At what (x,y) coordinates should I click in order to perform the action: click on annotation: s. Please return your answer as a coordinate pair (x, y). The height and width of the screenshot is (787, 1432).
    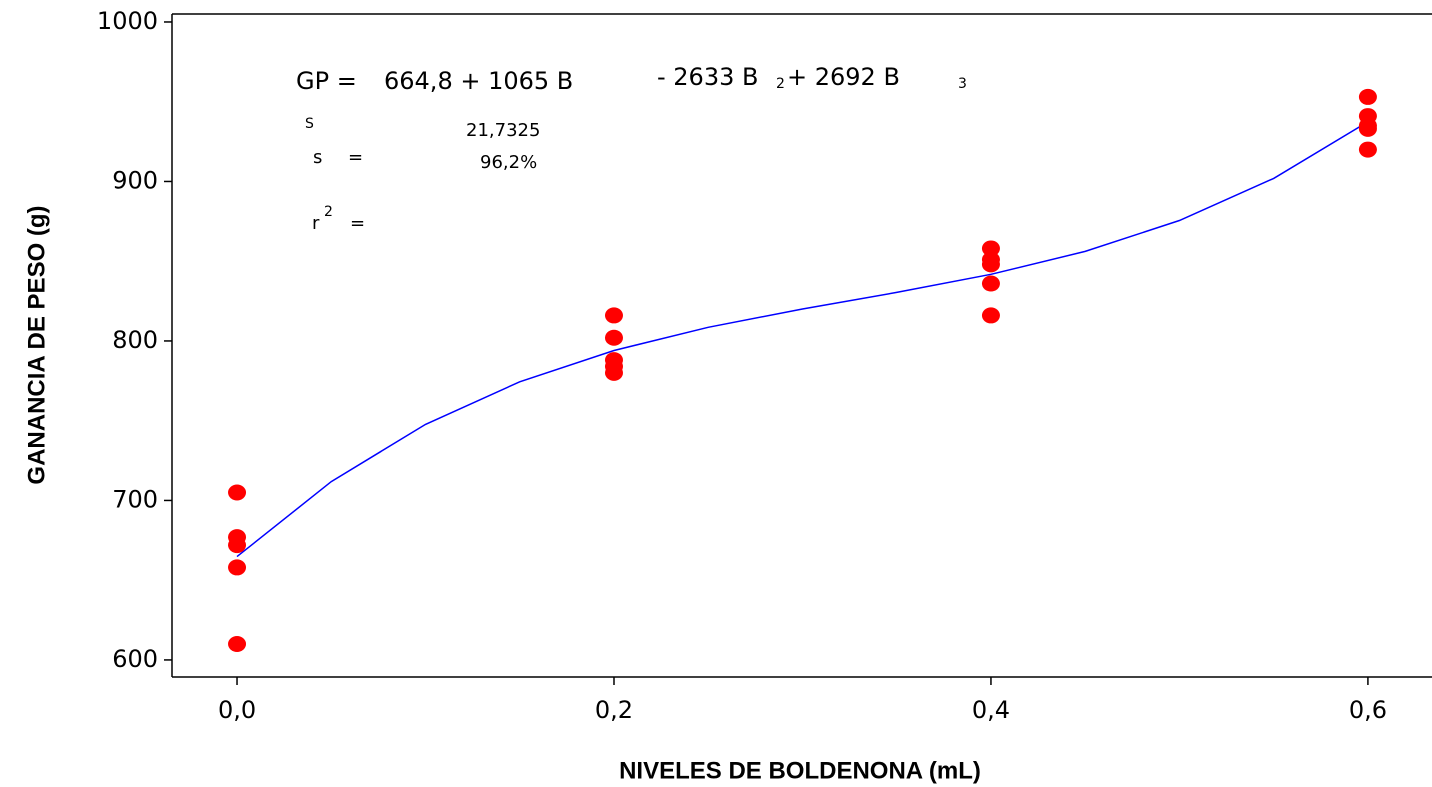
    Looking at the image, I should click on (317, 157).